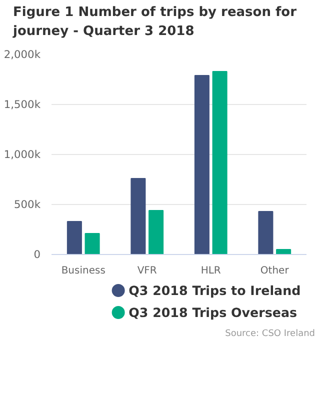 The width and height of the screenshot is (320, 400). Describe the element at coordinates (155, 22) in the screenshot. I see `chart-title: Figure 1 Number of trips by reason for journey - Quarter 3 2018` at that location.